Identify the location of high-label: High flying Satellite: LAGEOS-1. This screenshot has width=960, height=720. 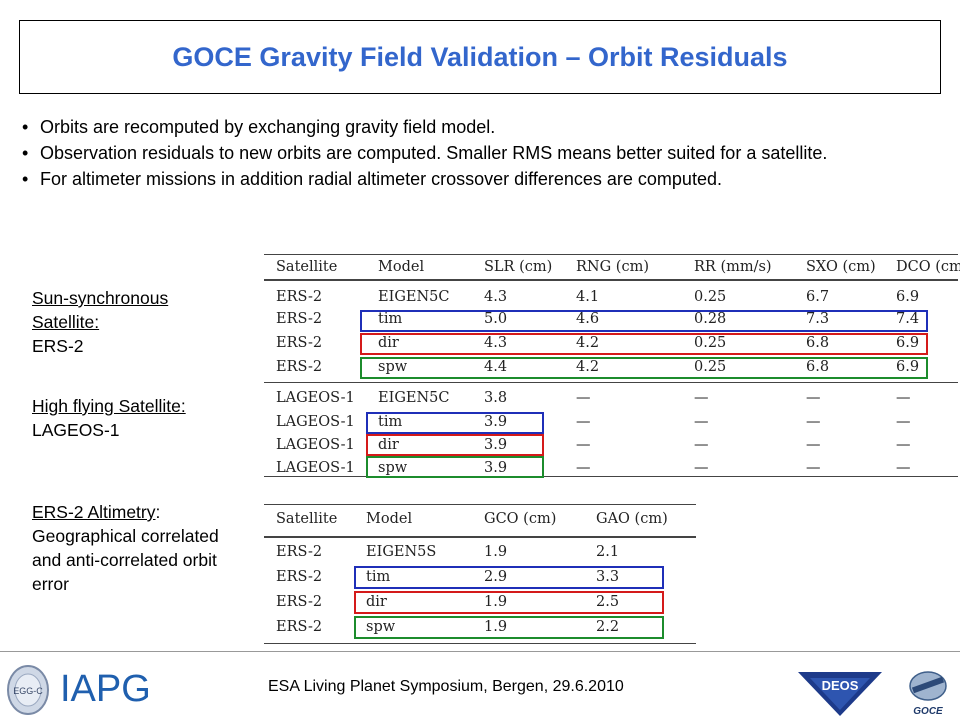
(142, 418).